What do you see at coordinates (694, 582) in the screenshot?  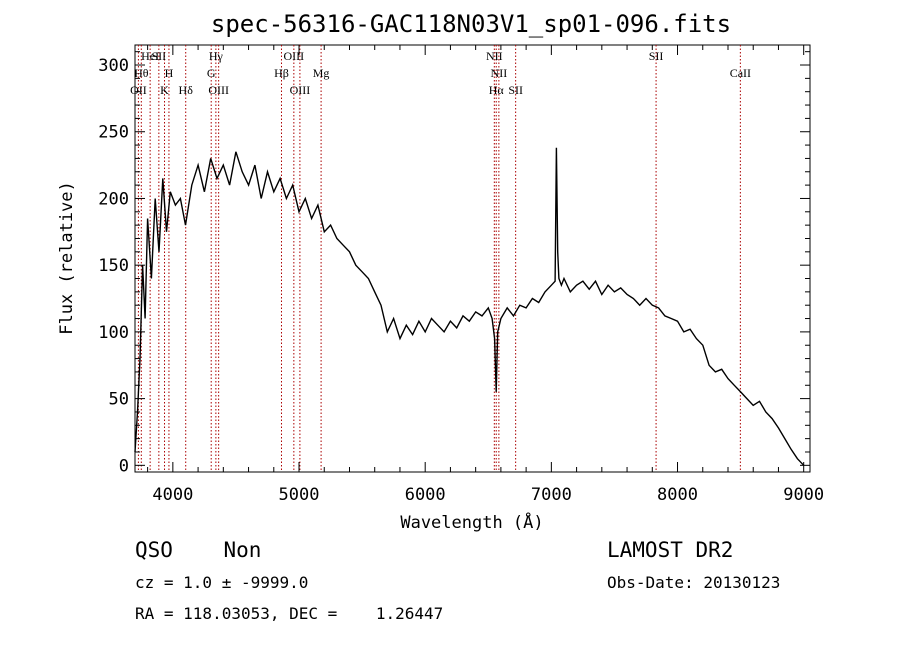 I see `observation-date: Obs-Date: 20130123` at bounding box center [694, 582].